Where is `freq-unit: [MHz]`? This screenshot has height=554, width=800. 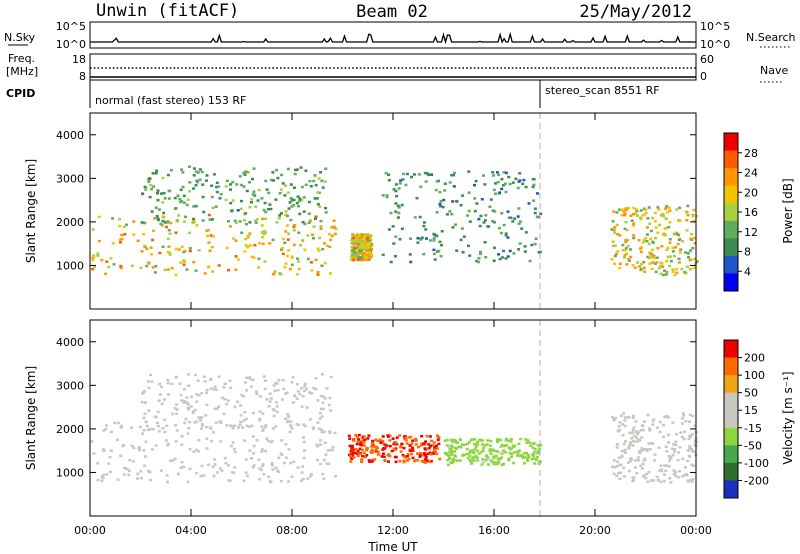
freq-unit: [MHz] is located at coordinates (22, 71).